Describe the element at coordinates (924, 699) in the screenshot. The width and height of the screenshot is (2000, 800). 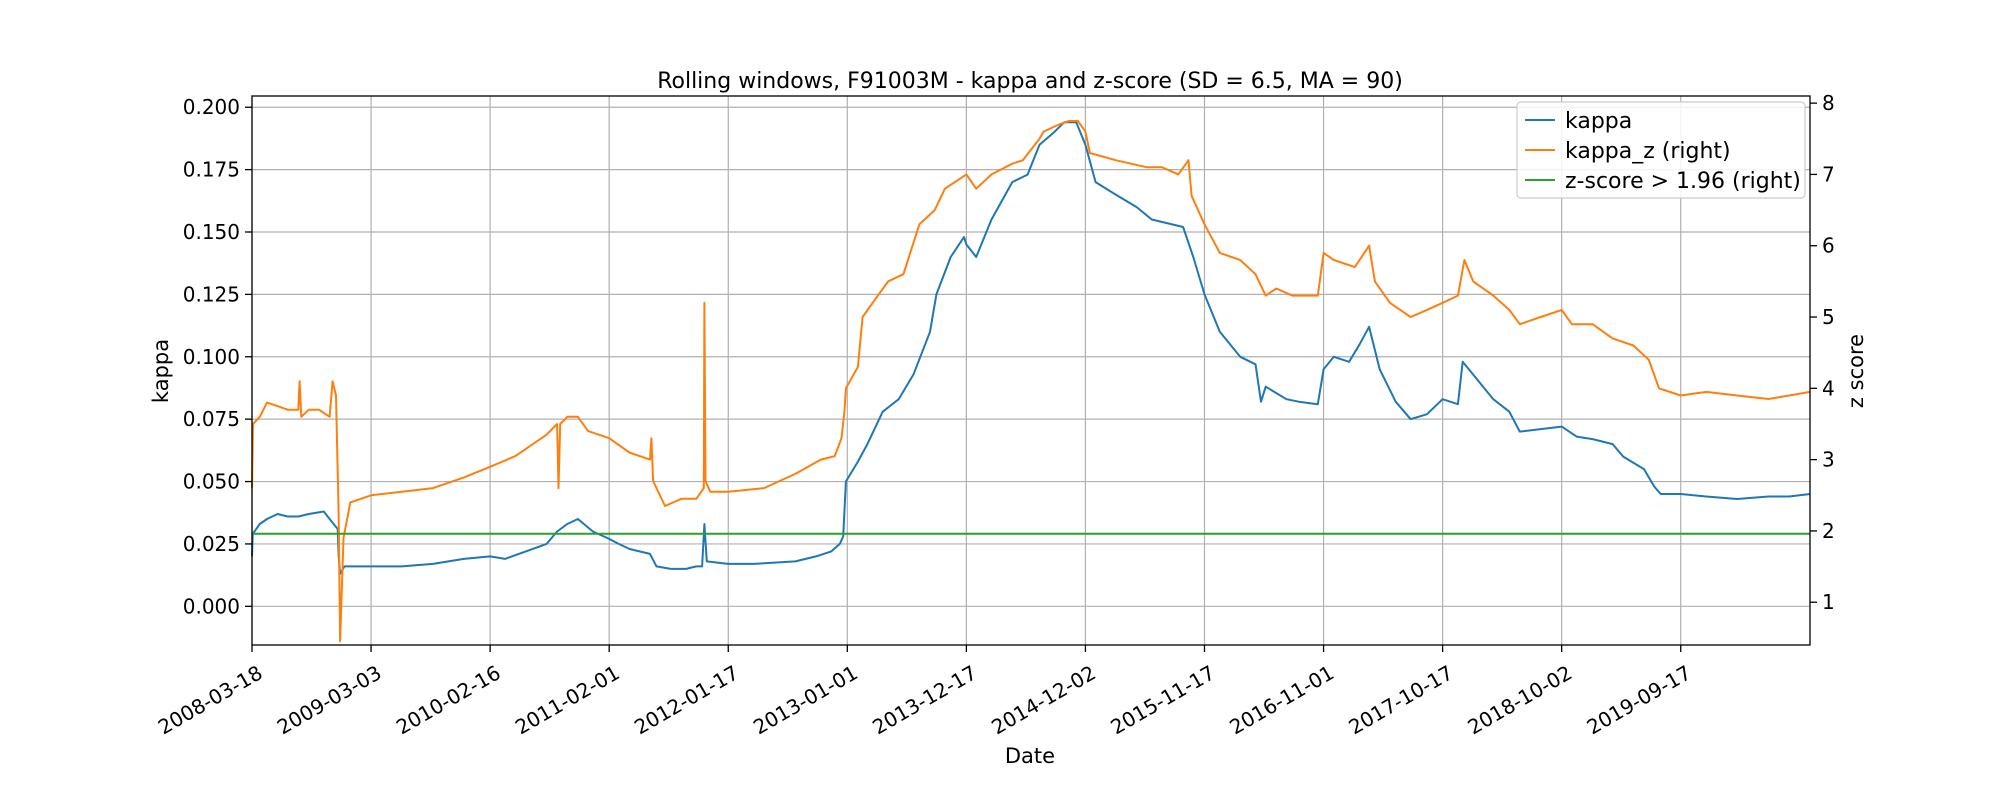
I see `x-tick-label: 2013-12-17` at that location.